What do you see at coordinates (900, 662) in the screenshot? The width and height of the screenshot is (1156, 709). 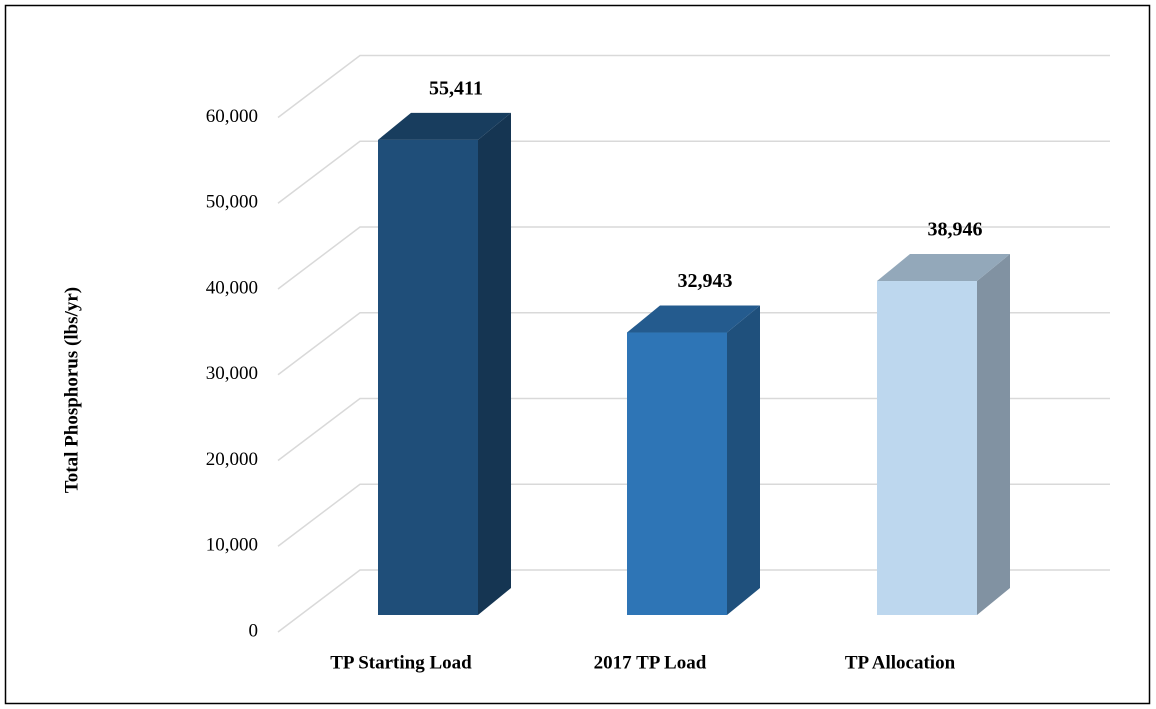 I see `x-tick-label: TP Allocation` at bounding box center [900, 662].